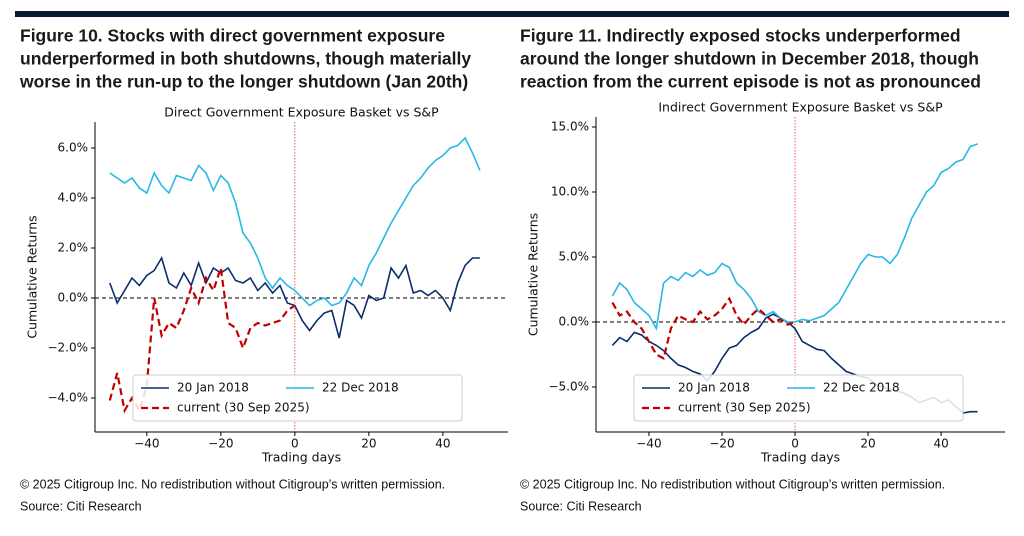 The width and height of the screenshot is (1024, 536). What do you see at coordinates (574, 257) in the screenshot?
I see `y-tick-label: 5.0%` at bounding box center [574, 257].